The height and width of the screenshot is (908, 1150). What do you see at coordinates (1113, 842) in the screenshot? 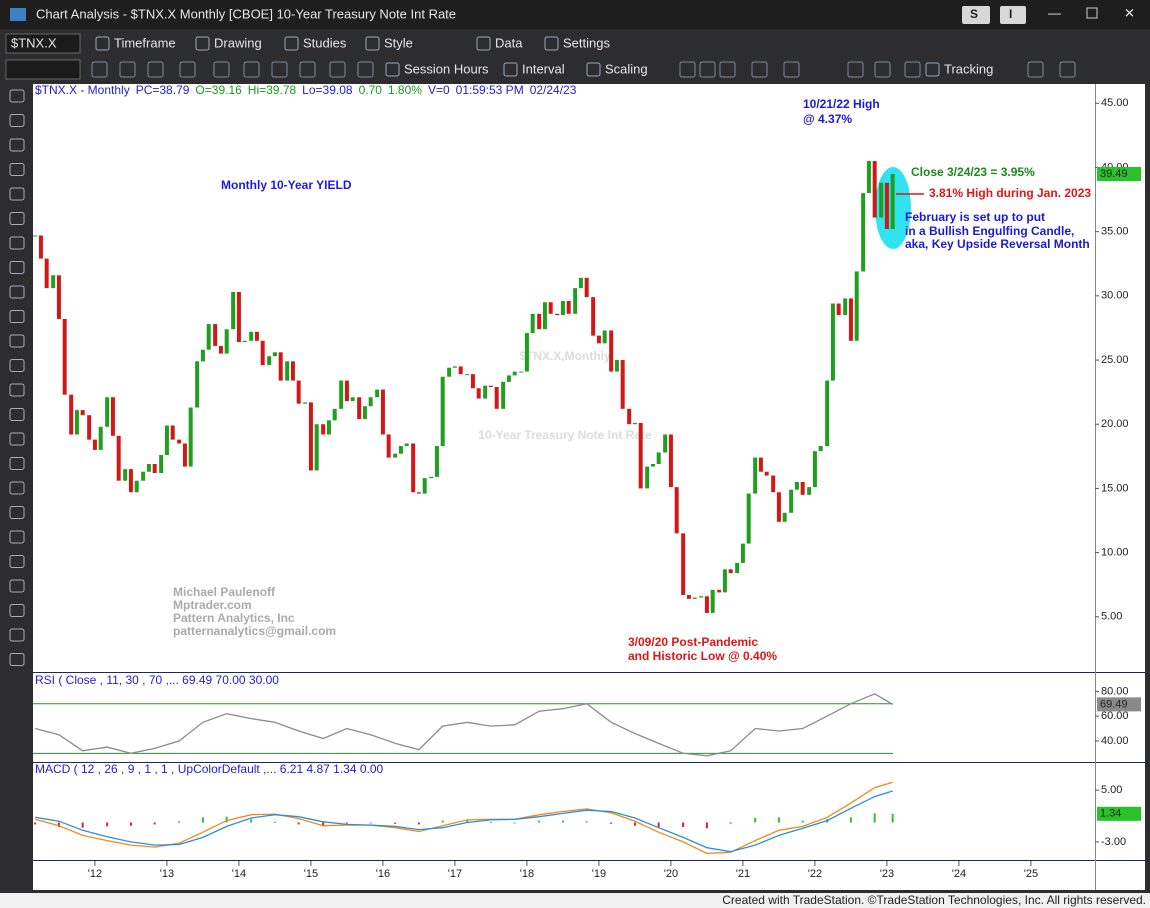
I see `y-tick-label: -3.00` at bounding box center [1113, 842].